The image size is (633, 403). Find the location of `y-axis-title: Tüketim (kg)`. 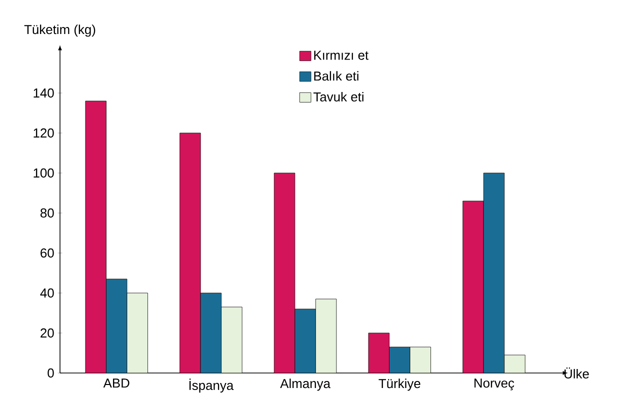

y-axis-title: Tüketim (kg) is located at coordinates (60, 30).